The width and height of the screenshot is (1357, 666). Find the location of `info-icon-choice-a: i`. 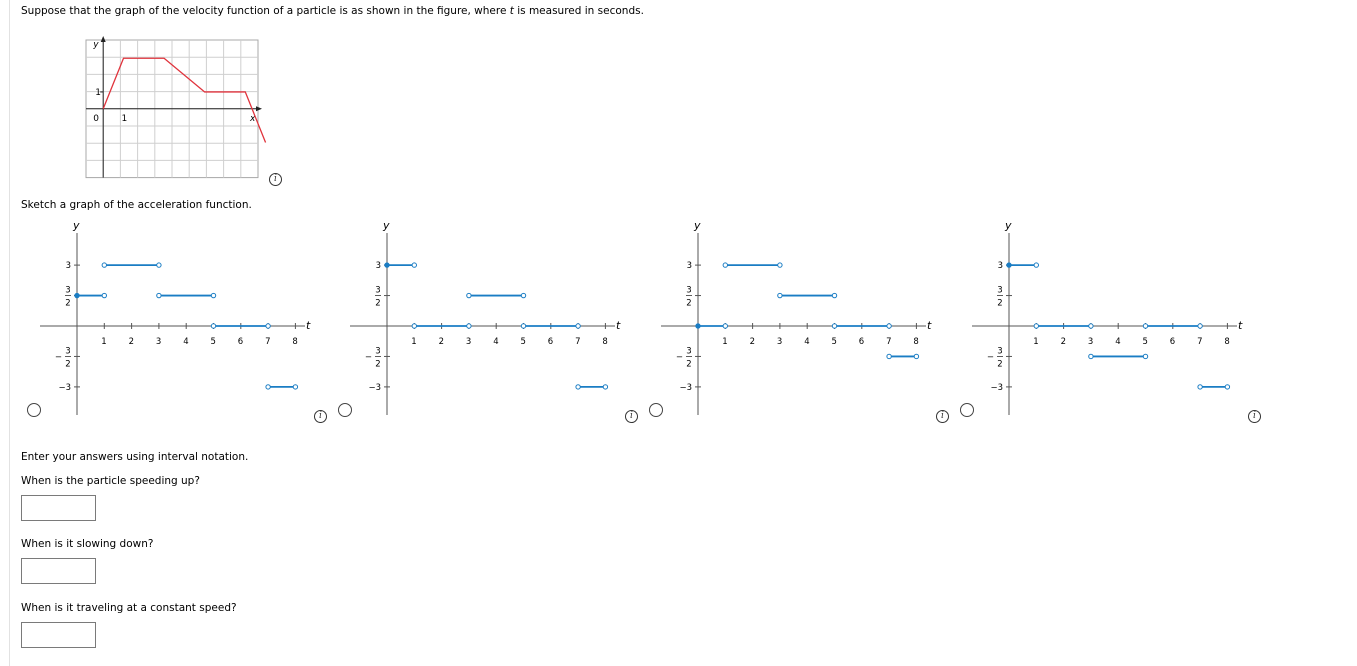

info-icon-choice-a: i is located at coordinates (320, 416).